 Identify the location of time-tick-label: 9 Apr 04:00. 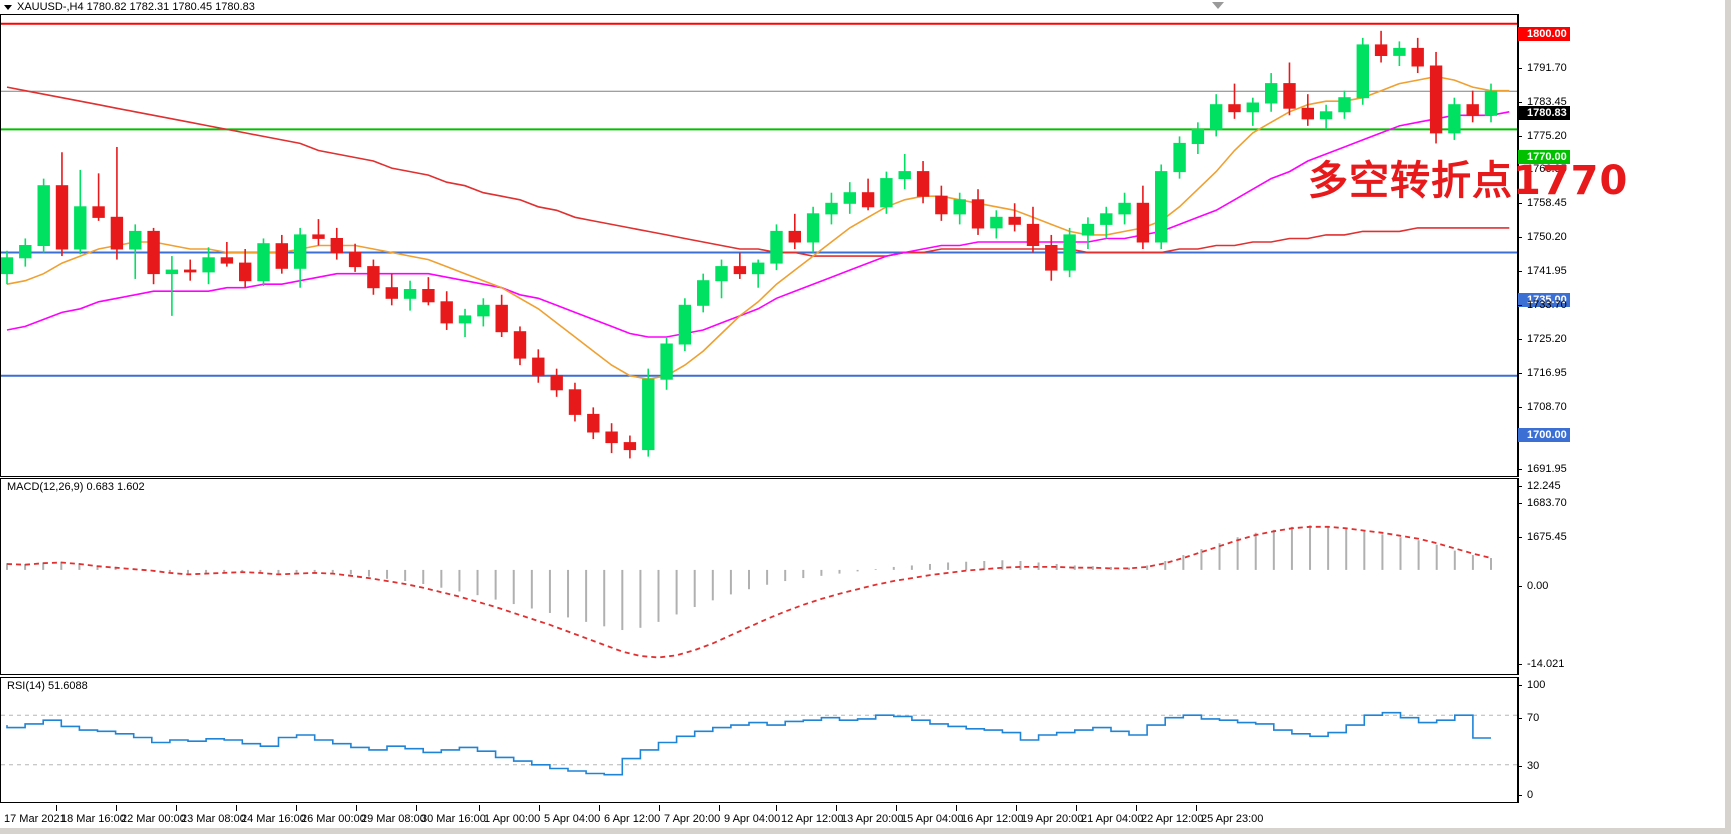
(752, 819).